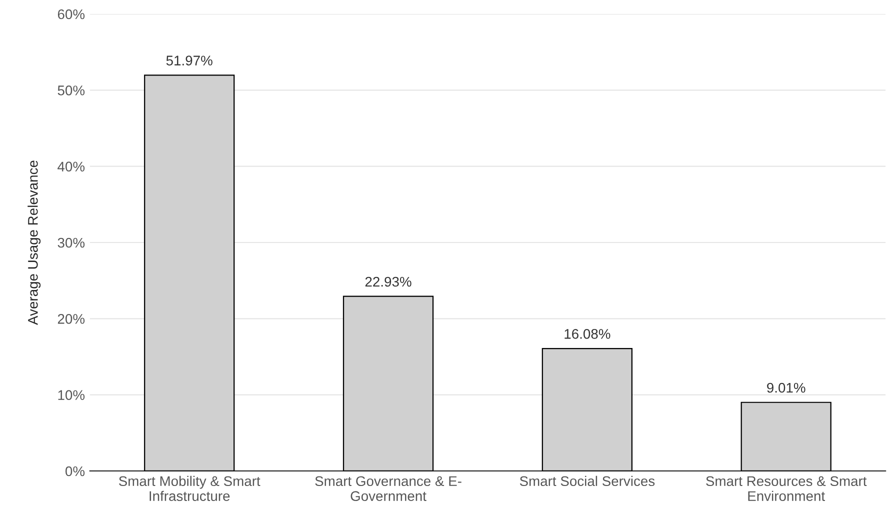 Image resolution: width=890 pixels, height=519 pixels. I want to click on data-label: 9.01%, so click(786, 387).